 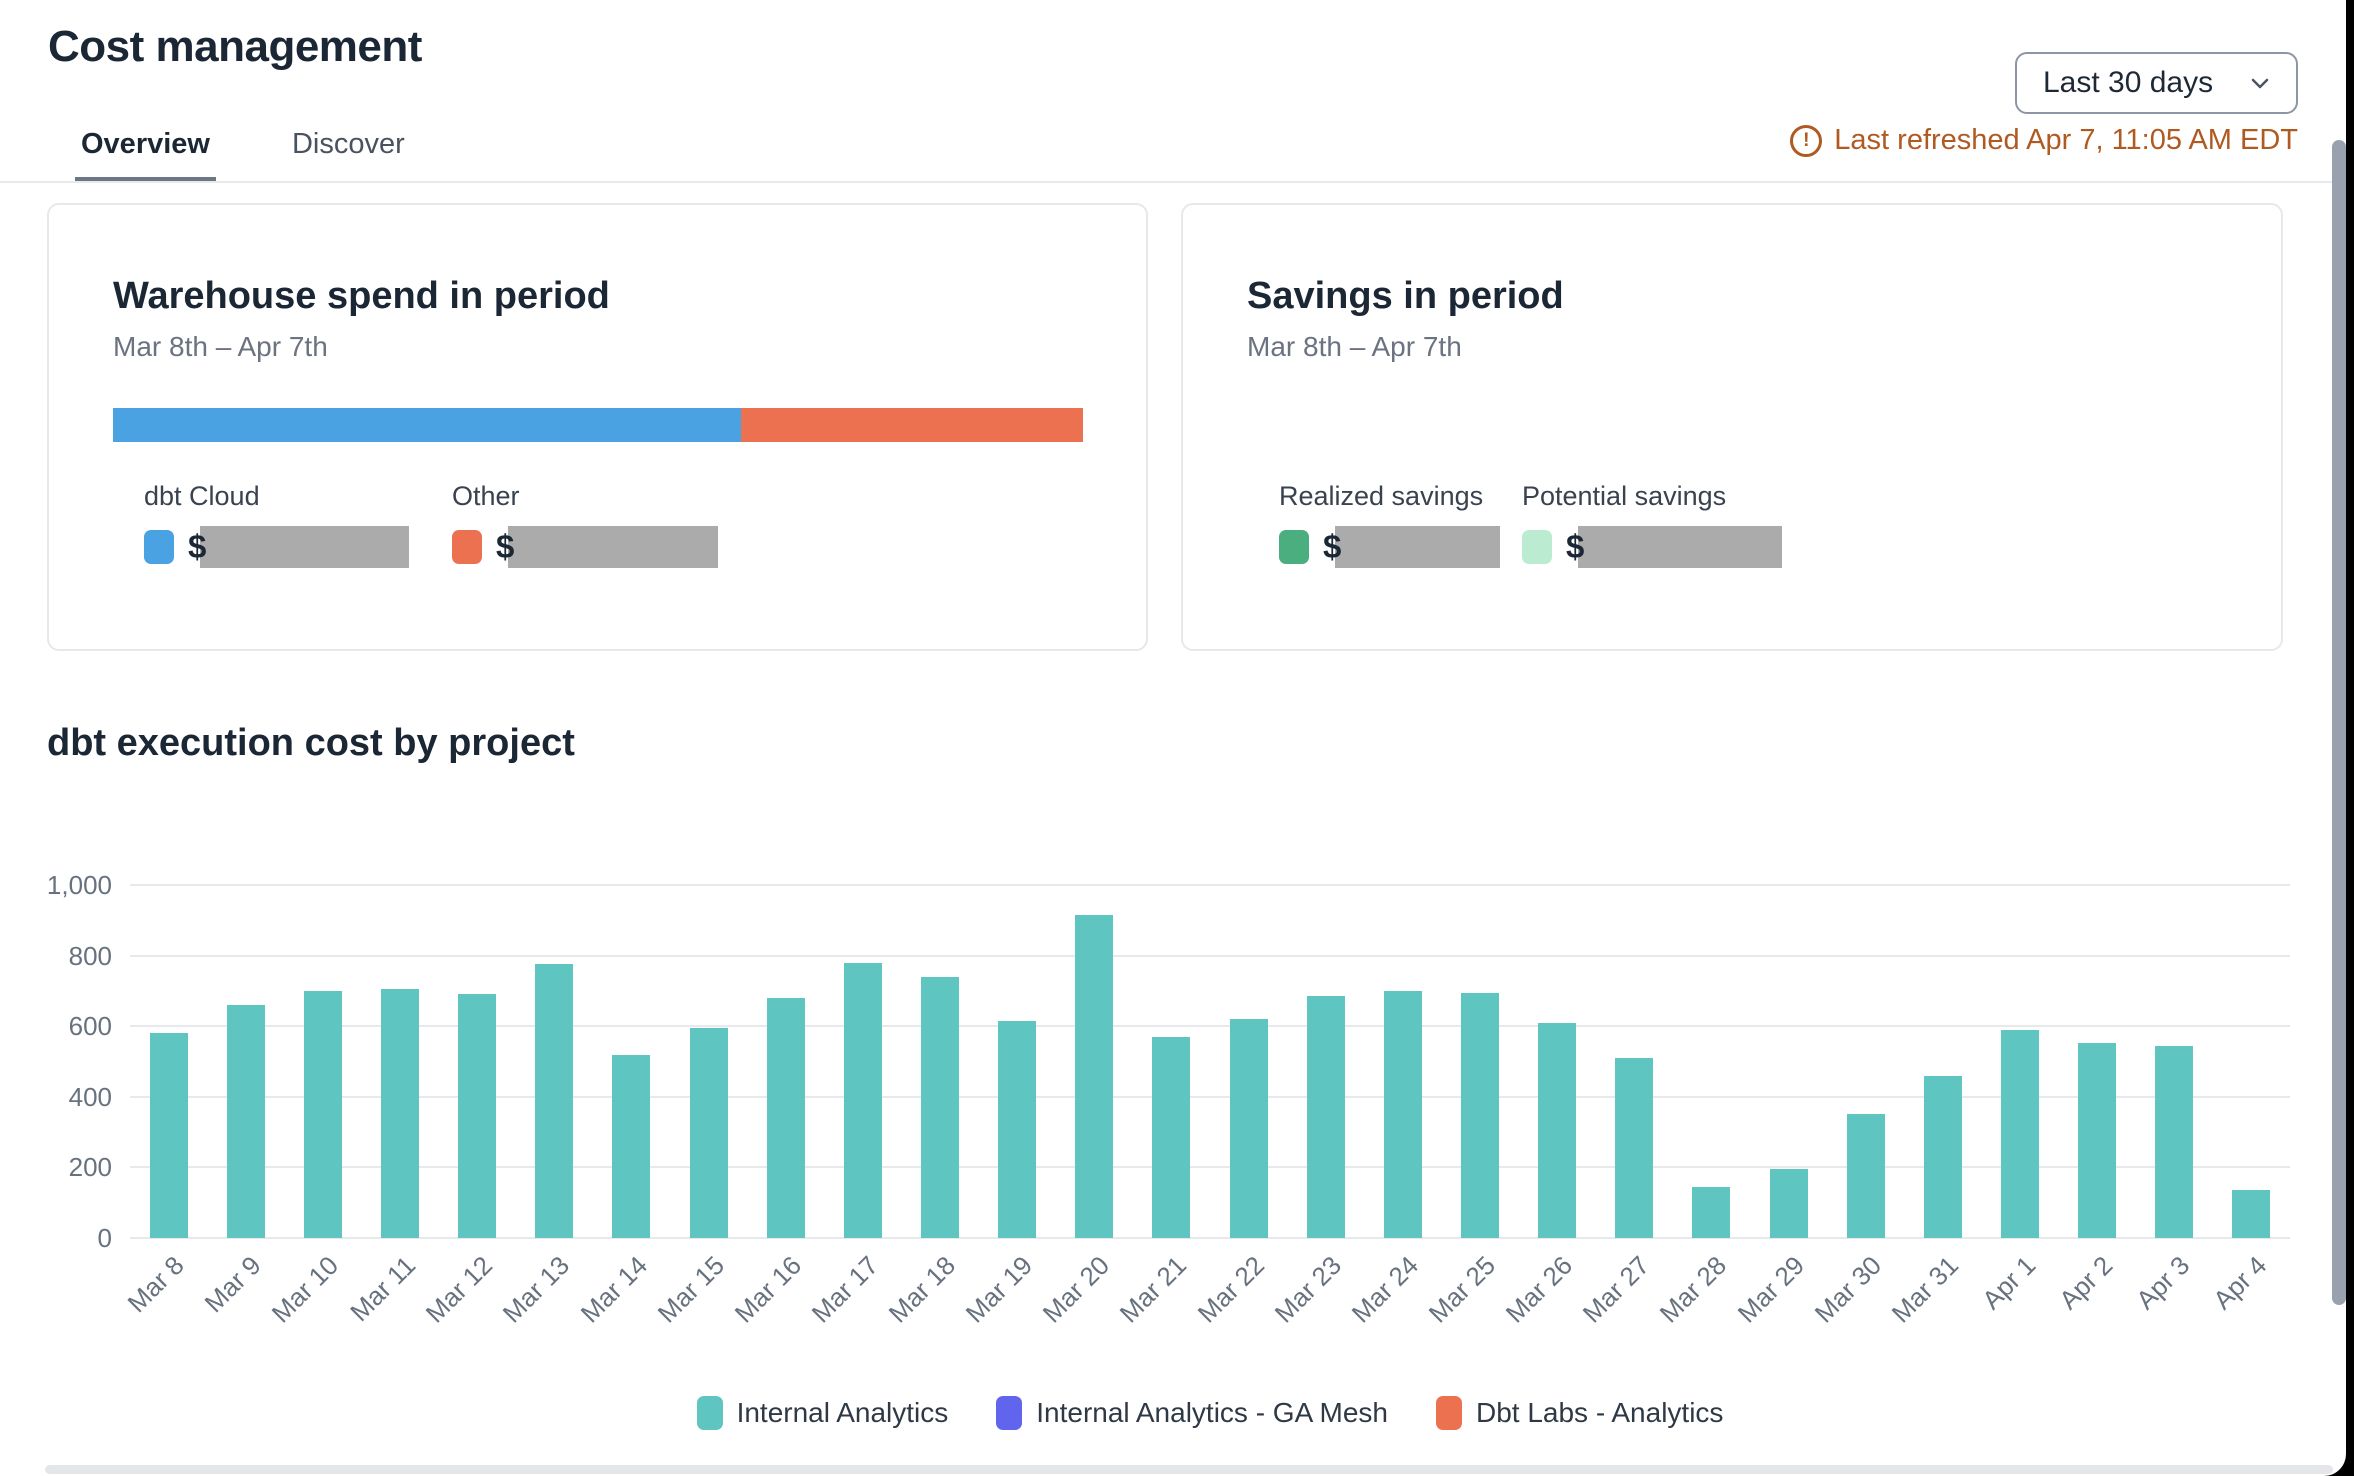 What do you see at coordinates (467, 547) in the screenshot?
I see `color-chip-other` at bounding box center [467, 547].